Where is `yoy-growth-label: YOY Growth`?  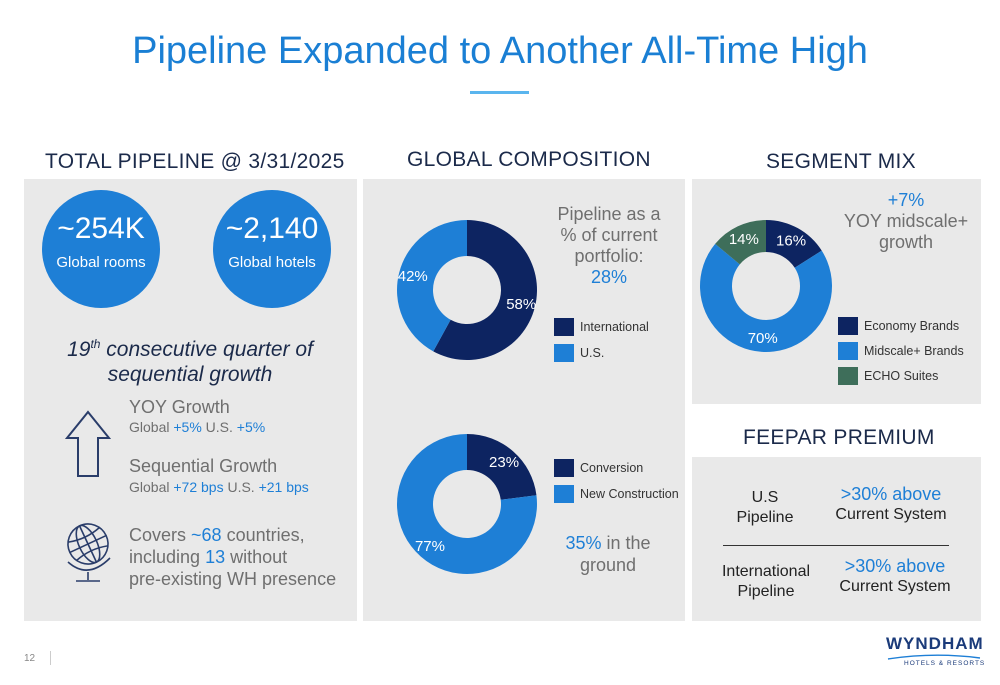
yoy-growth-label: YOY Growth is located at coordinates (179, 407).